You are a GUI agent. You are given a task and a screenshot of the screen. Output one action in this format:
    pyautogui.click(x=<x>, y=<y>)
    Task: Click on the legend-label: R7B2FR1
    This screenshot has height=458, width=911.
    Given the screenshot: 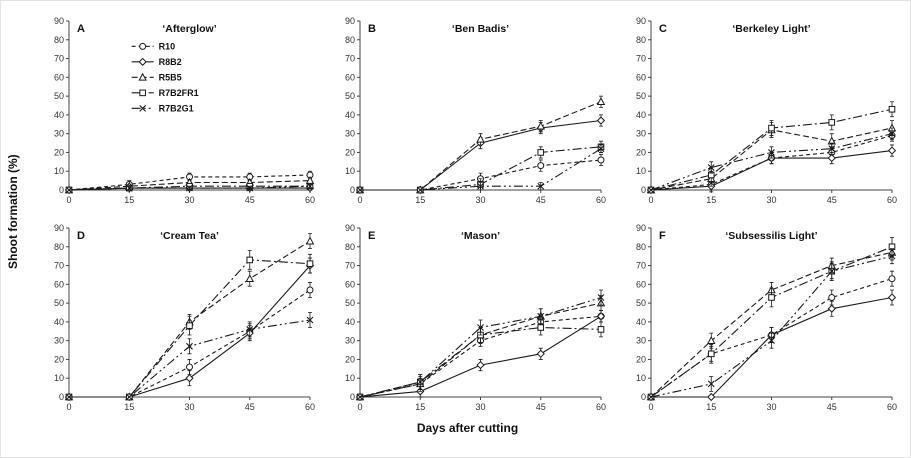 What is the action you would take?
    pyautogui.click(x=179, y=93)
    